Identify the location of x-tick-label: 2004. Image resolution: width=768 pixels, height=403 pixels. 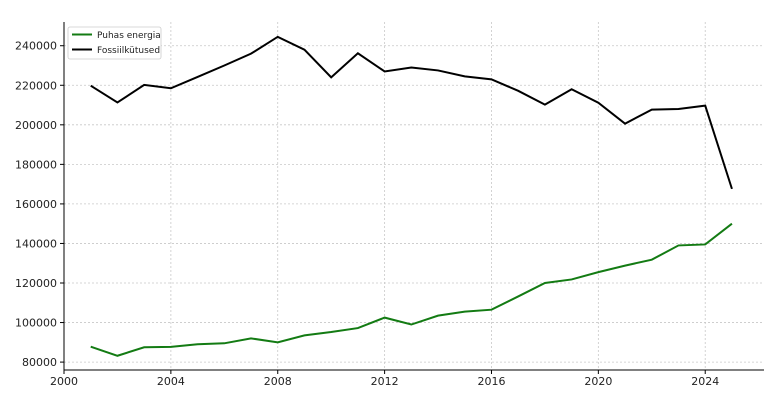
(171, 381).